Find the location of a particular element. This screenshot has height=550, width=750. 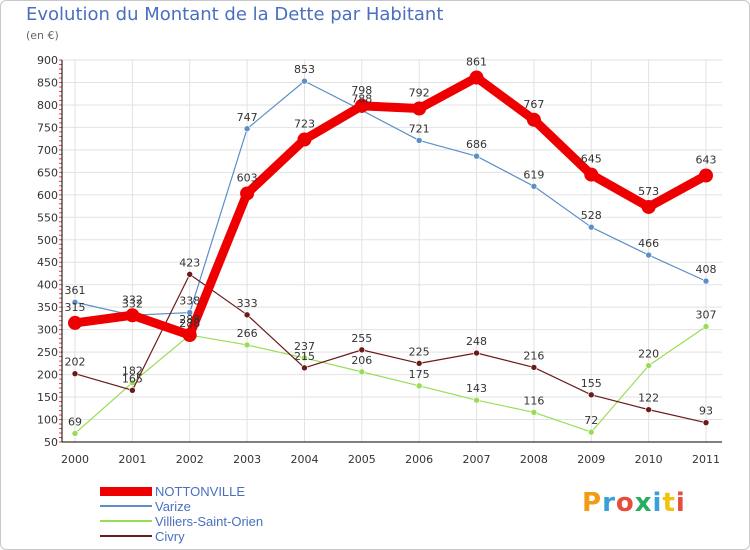

data-label-civry: 255 is located at coordinates (361, 338).